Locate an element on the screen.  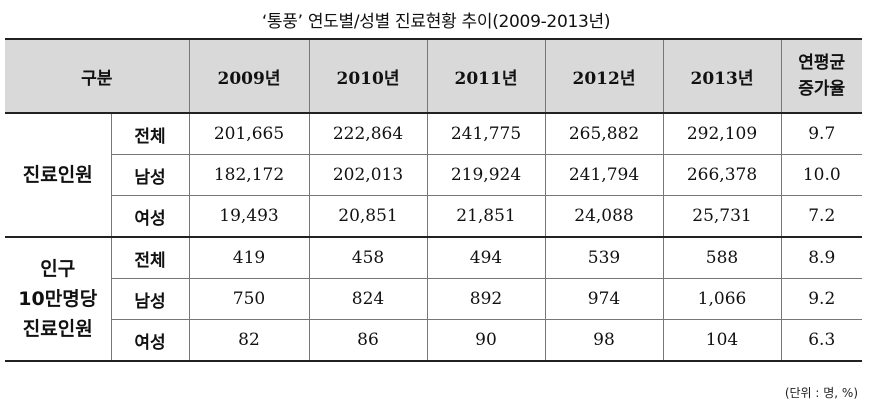
header-category: 구분 is located at coordinates (97, 76).